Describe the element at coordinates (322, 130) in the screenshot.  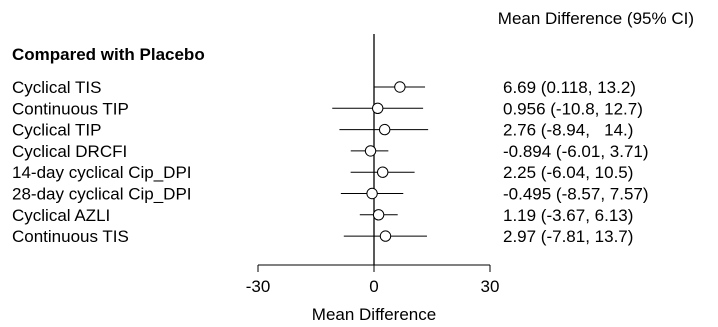
I see `forest-row: Cyclical TIP 2.76 (-8.94, 14.)` at that location.